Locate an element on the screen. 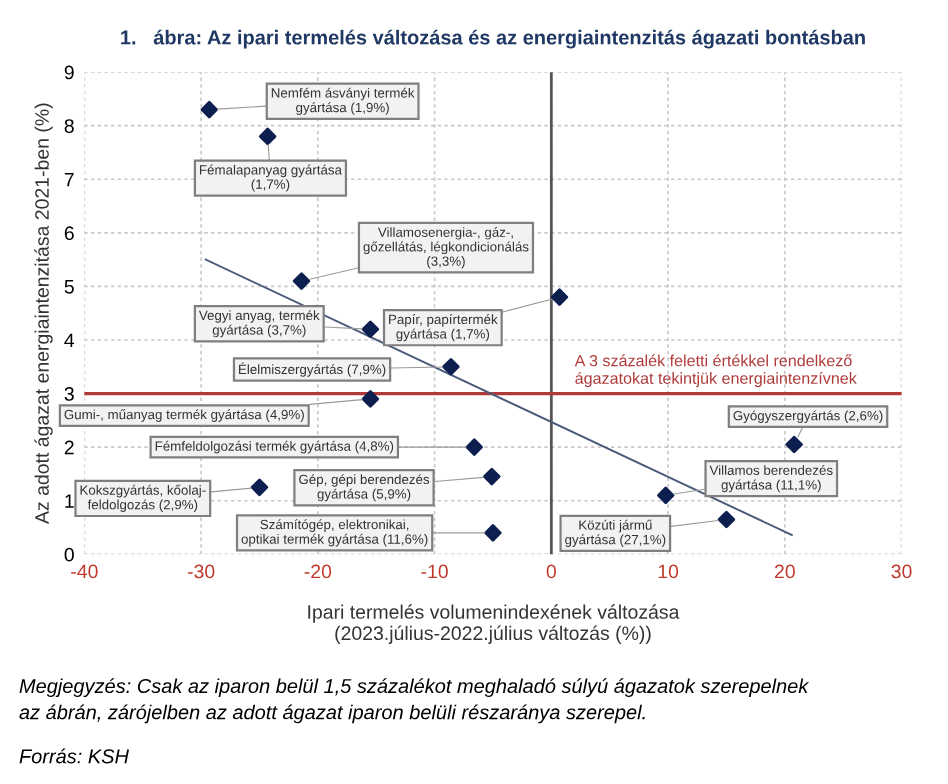 The width and height of the screenshot is (948, 784). x-tick-label: -10 is located at coordinates (434, 571).